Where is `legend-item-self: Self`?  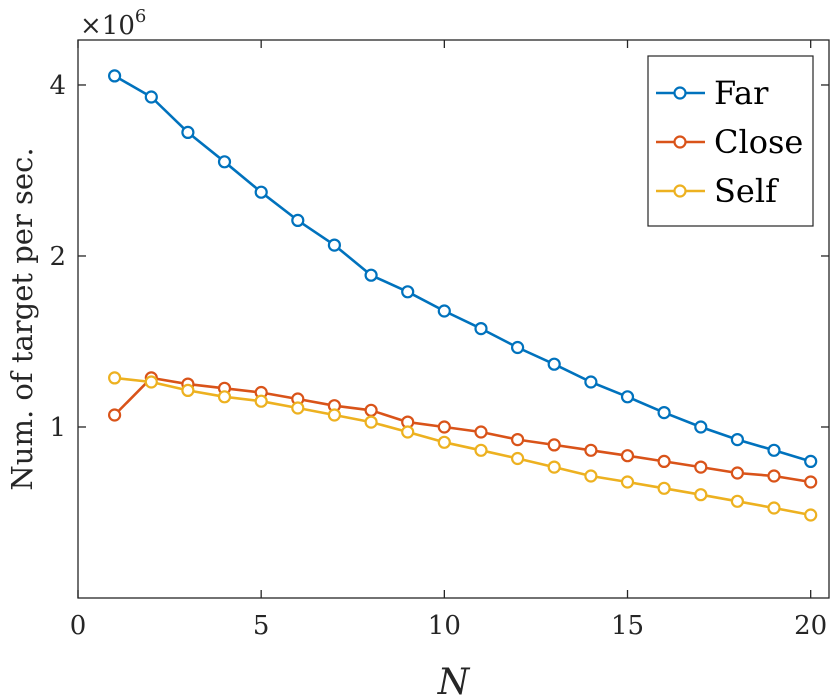 legend-item-self: Self is located at coordinates (717, 191).